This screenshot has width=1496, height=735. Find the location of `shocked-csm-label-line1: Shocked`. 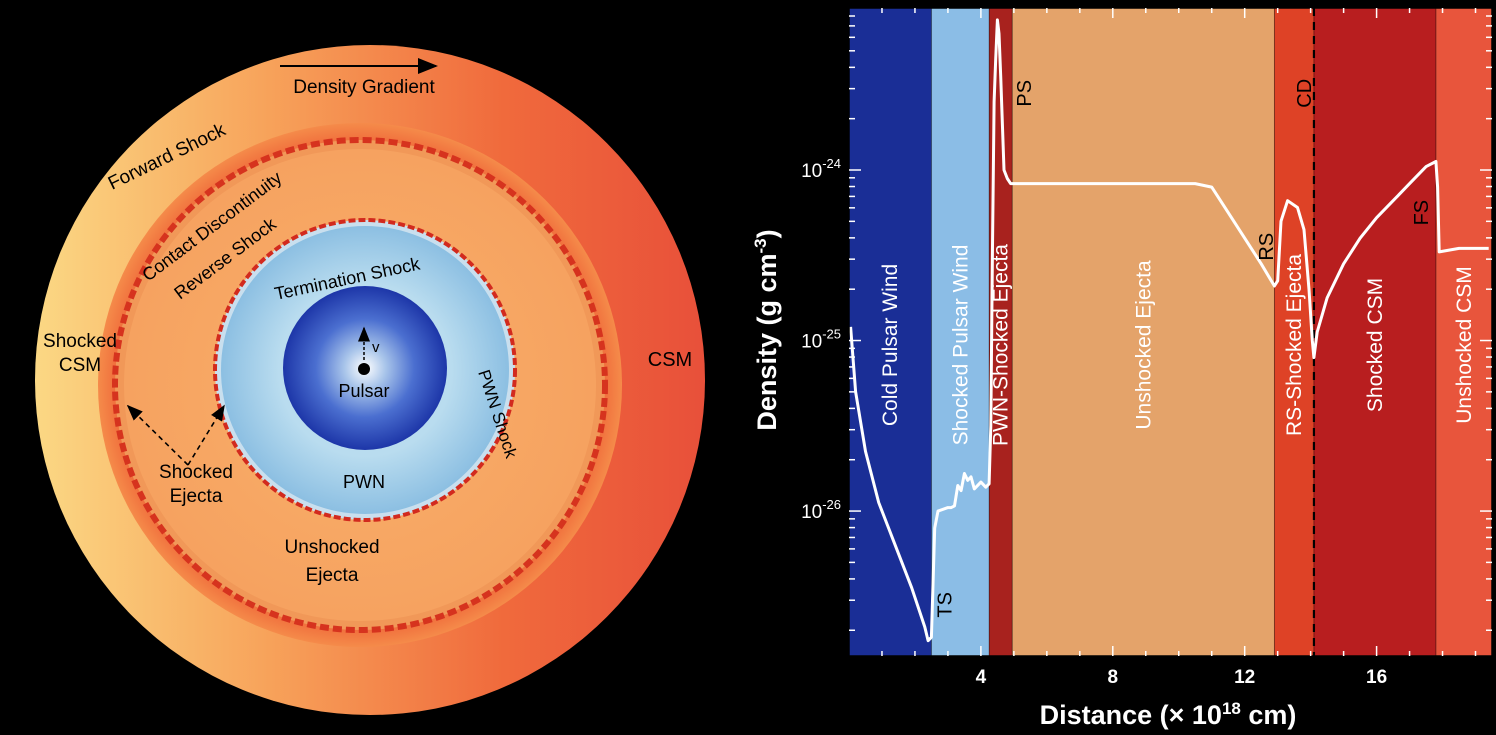

shocked-csm-label-line1: Shocked is located at coordinates (80, 341).